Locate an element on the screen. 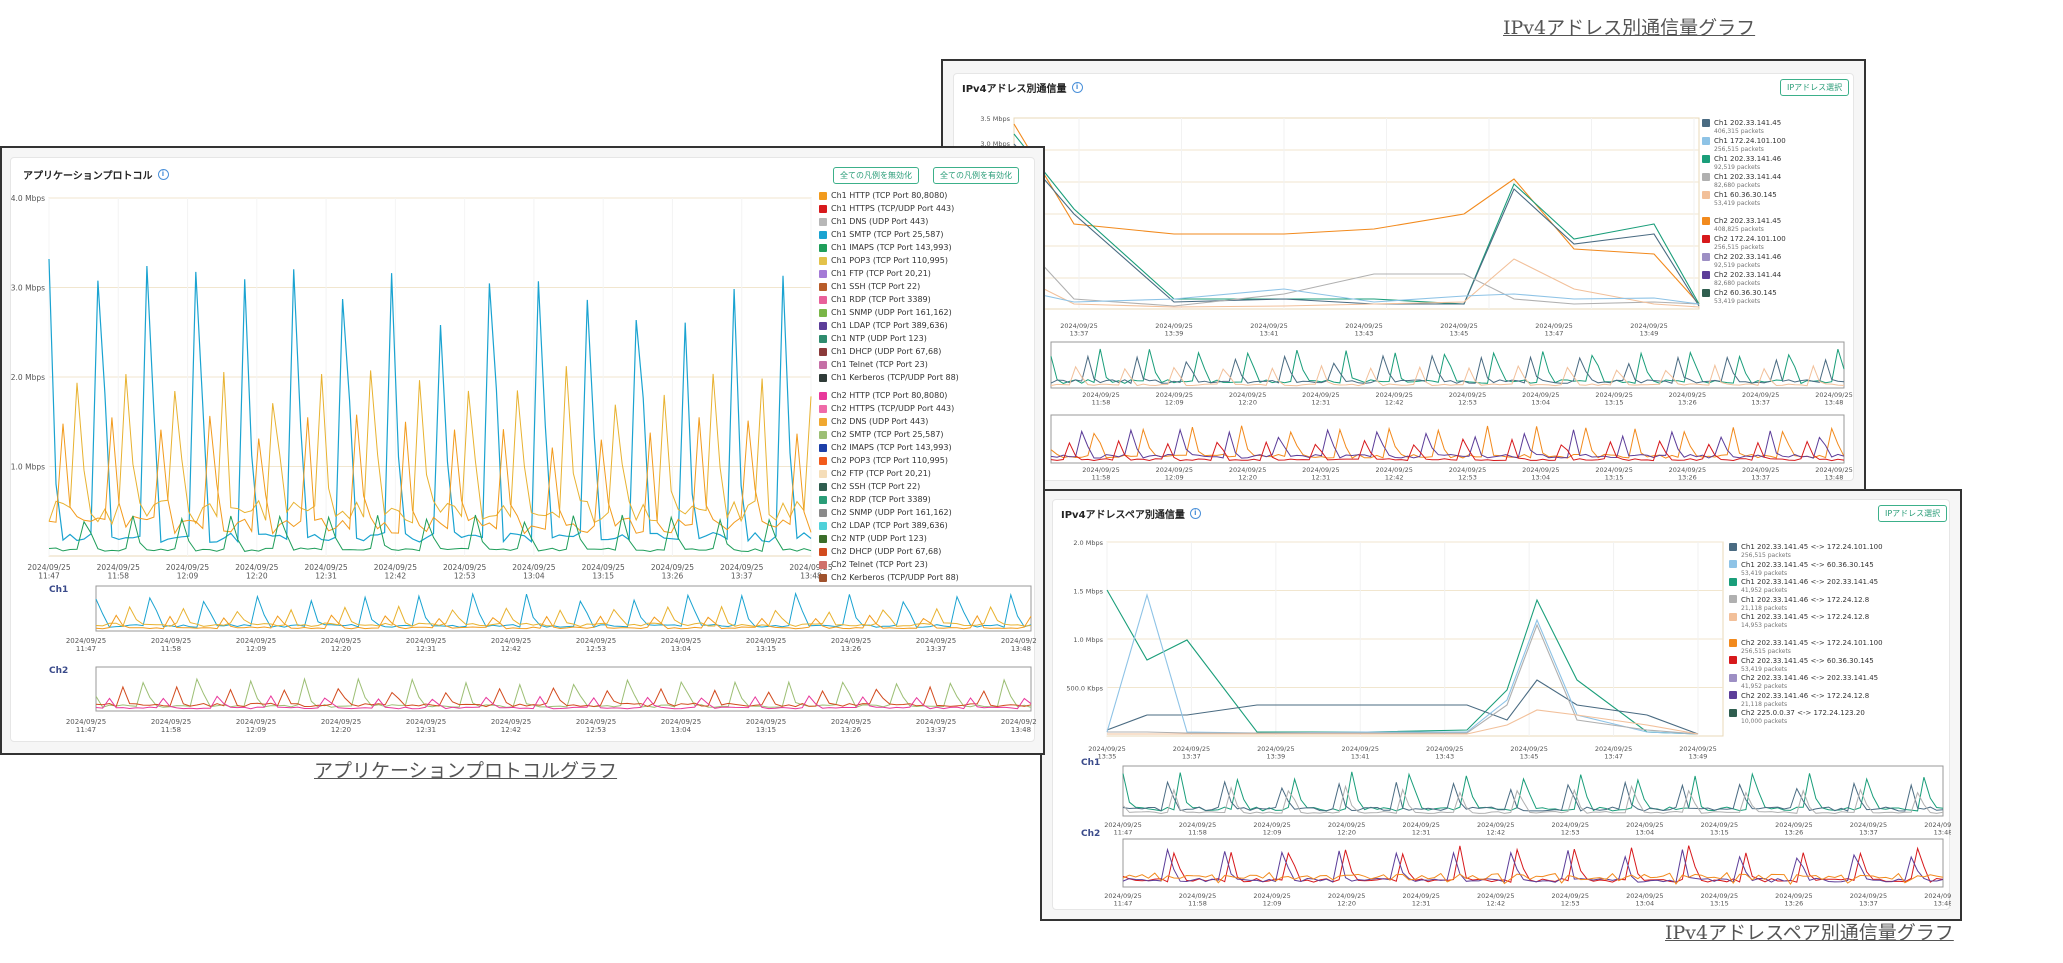  disable-all-legends-button: 全ての凡例を無効化 is located at coordinates (876, 175).